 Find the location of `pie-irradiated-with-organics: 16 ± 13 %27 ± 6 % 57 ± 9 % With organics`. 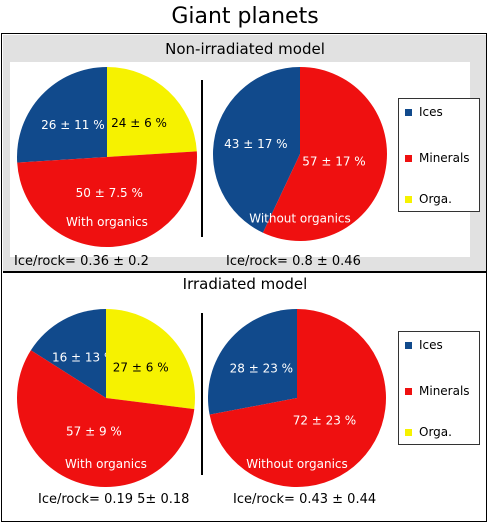

pie-irradiated-with-organics: 16 ± 13 %27 ± 6 % 57 ± 9 % With organics is located at coordinates (105, 398).